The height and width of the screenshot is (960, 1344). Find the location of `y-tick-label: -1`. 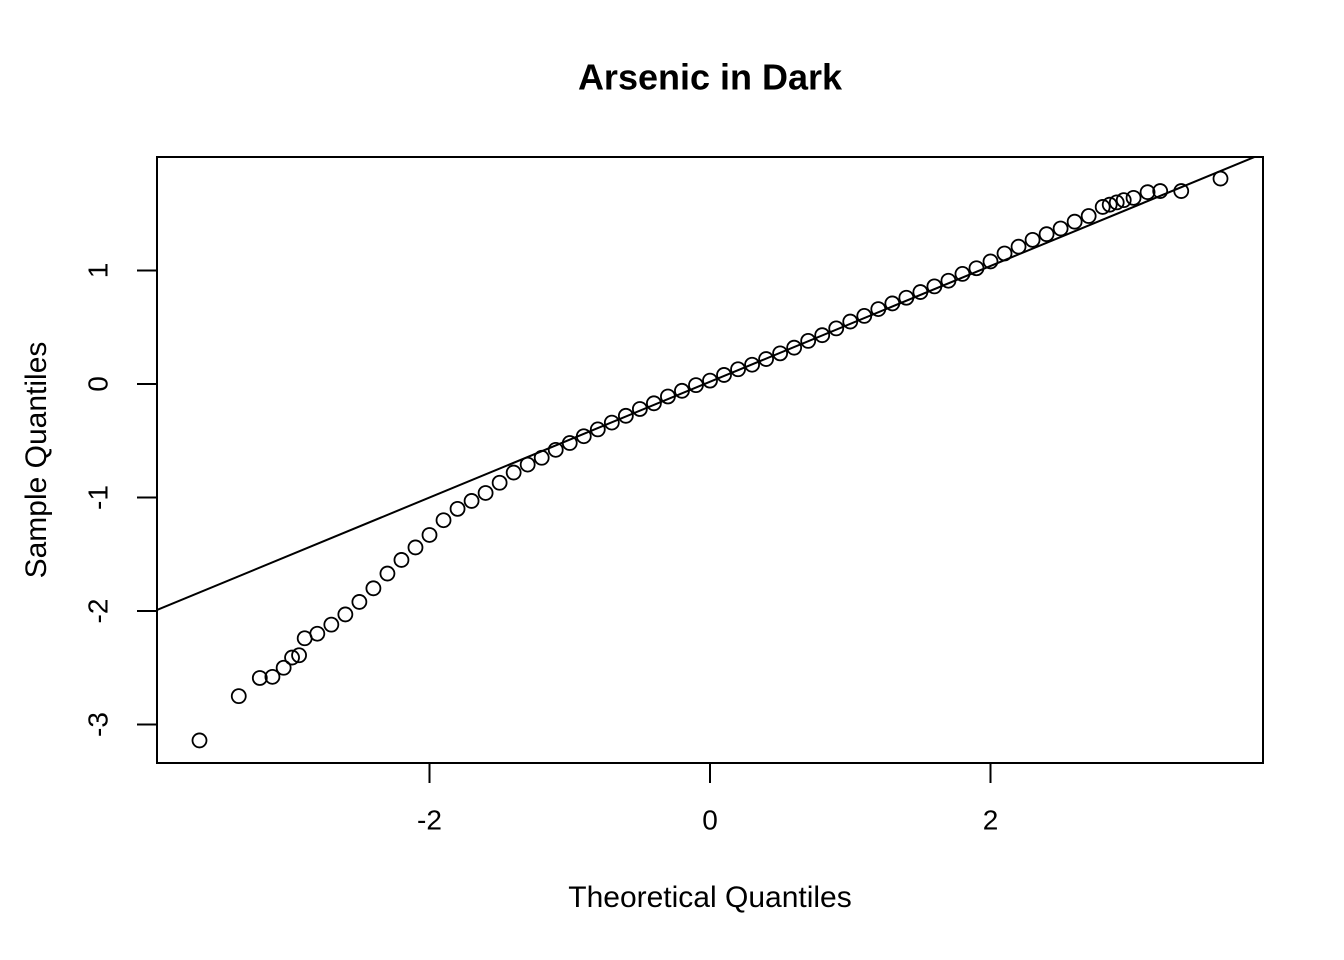

y-tick-label: -1 is located at coordinates (97, 497).